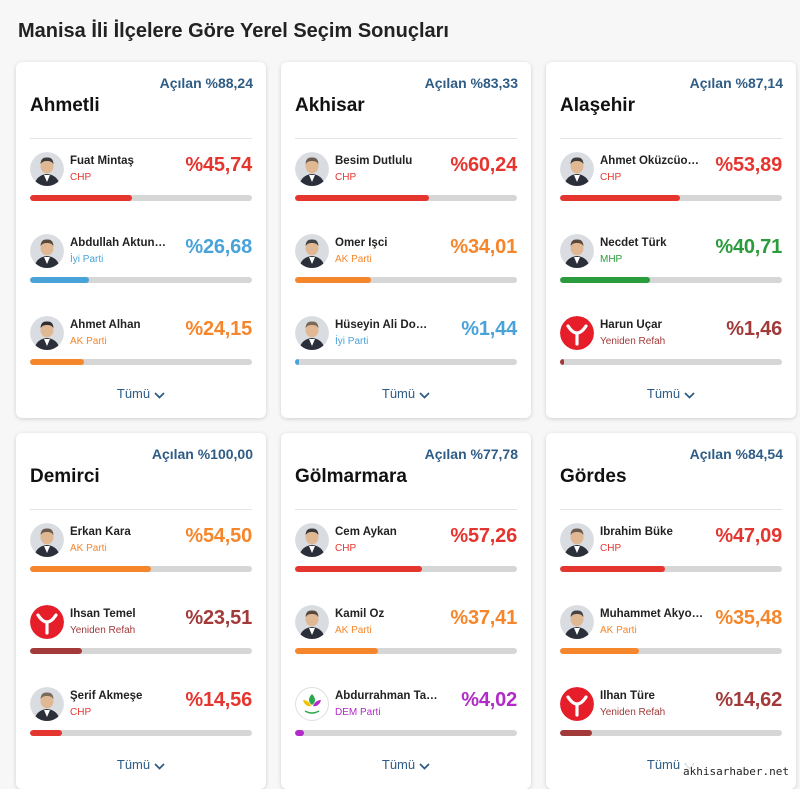 The width and height of the screenshot is (800, 789). What do you see at coordinates (312, 704) in the screenshot?
I see `dem-parti-logo-icon` at bounding box center [312, 704].